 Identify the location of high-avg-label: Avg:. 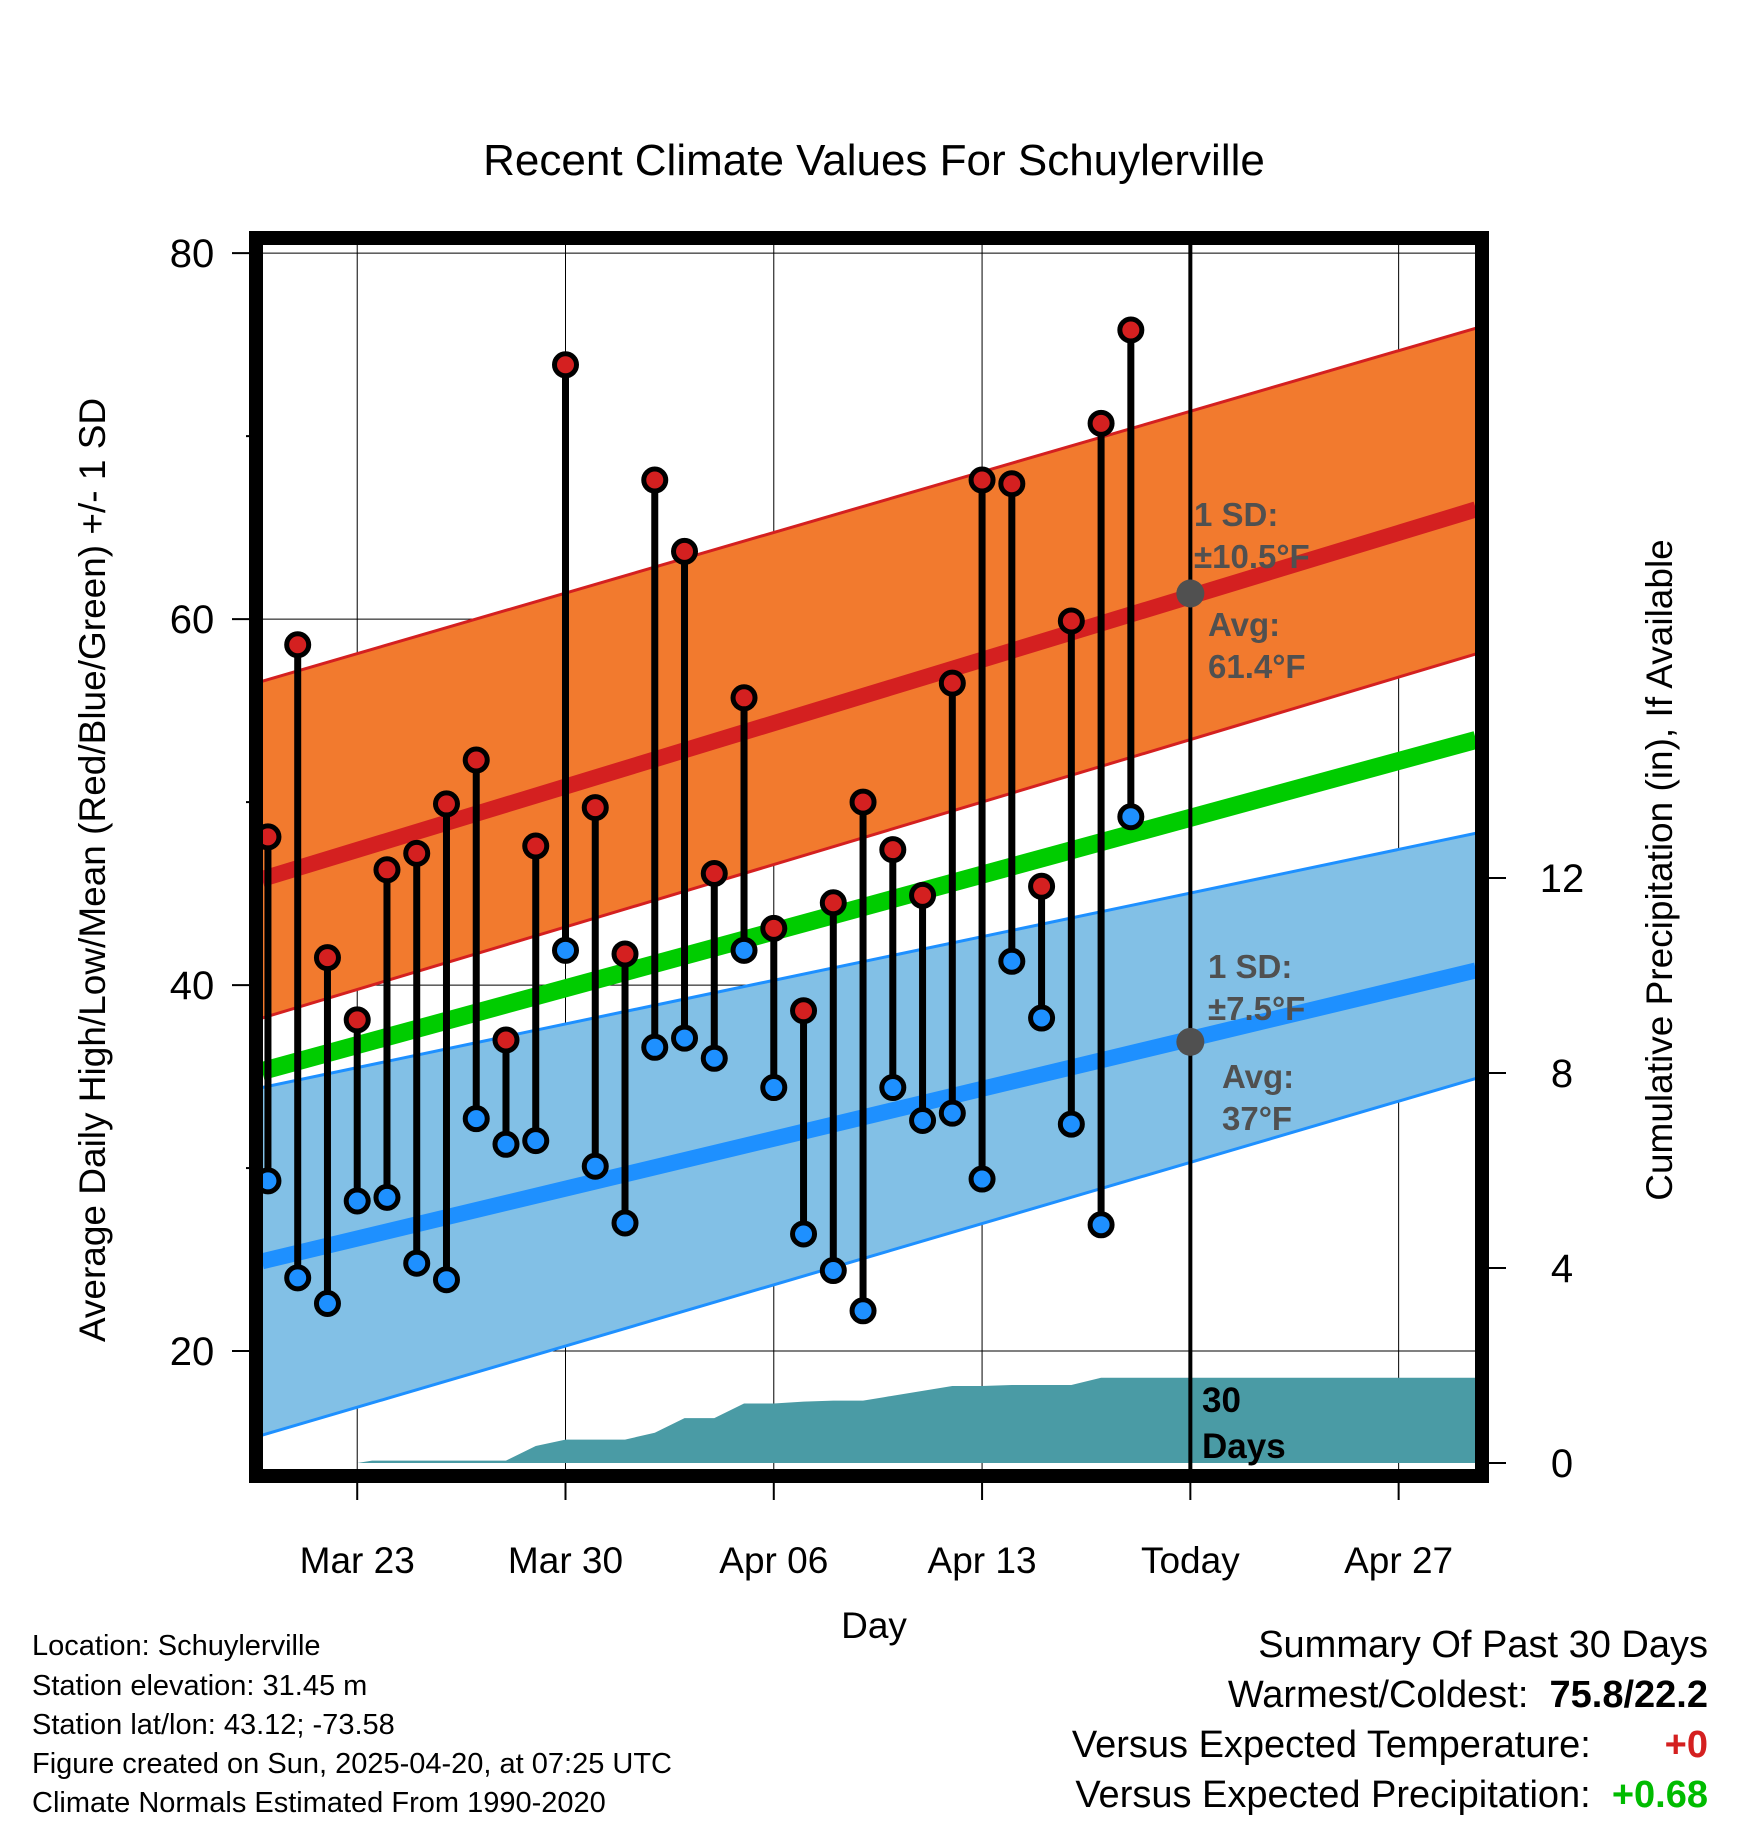
(1244, 624).